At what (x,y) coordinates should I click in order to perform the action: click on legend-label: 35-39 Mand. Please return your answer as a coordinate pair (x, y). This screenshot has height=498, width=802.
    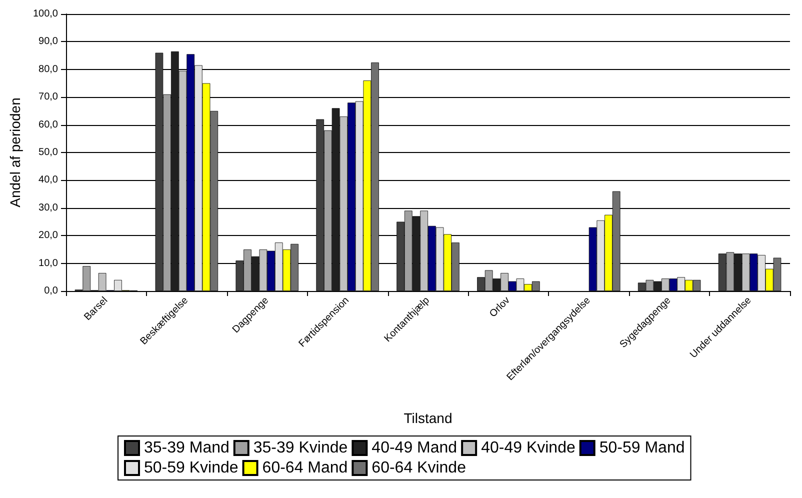
    Looking at the image, I should click on (187, 448).